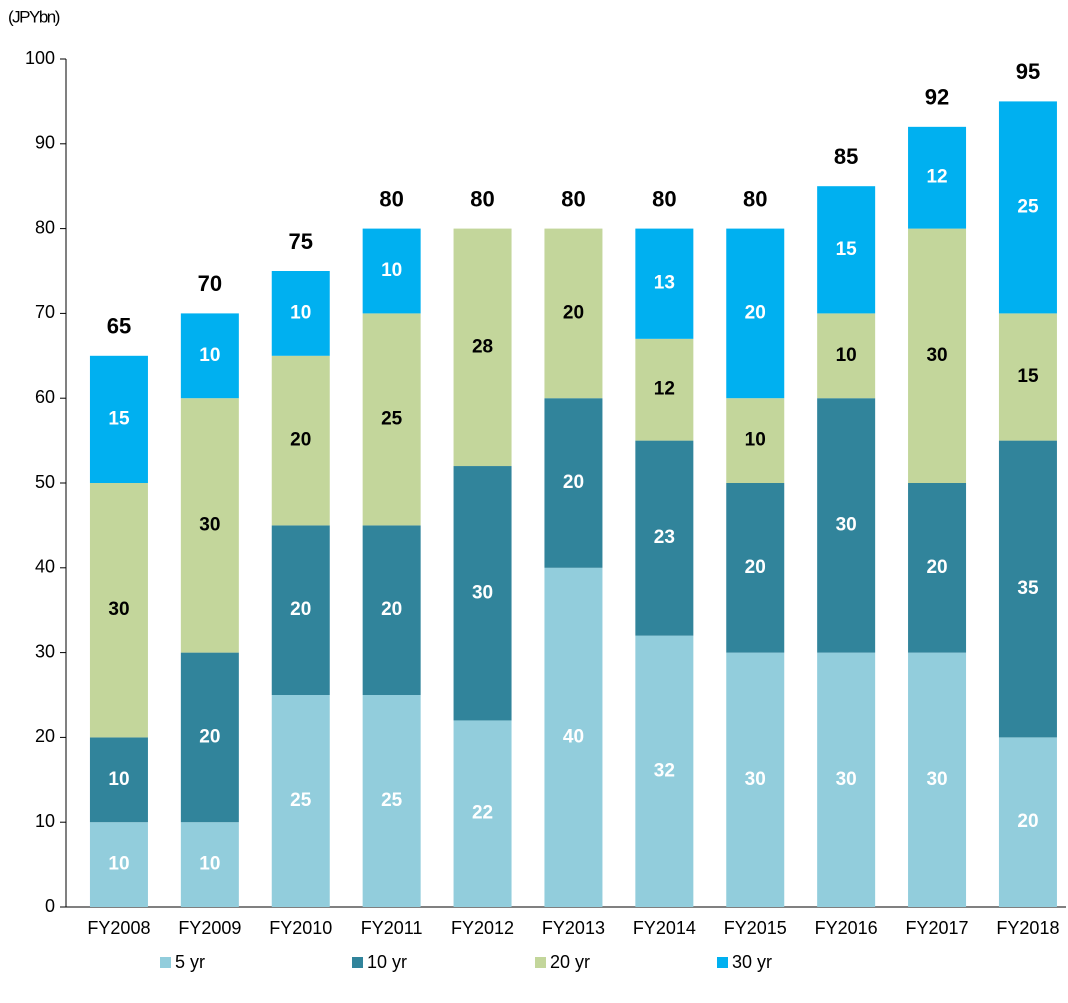  I want to click on x-tick-label: FY2016, so click(846, 928).